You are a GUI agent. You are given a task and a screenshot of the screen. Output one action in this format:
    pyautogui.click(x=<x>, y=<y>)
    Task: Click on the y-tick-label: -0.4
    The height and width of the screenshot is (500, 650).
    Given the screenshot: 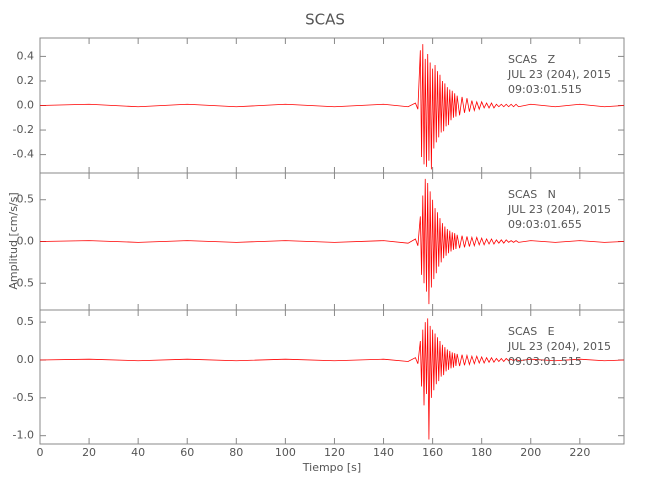 What is the action you would take?
    pyautogui.click(x=23, y=154)
    